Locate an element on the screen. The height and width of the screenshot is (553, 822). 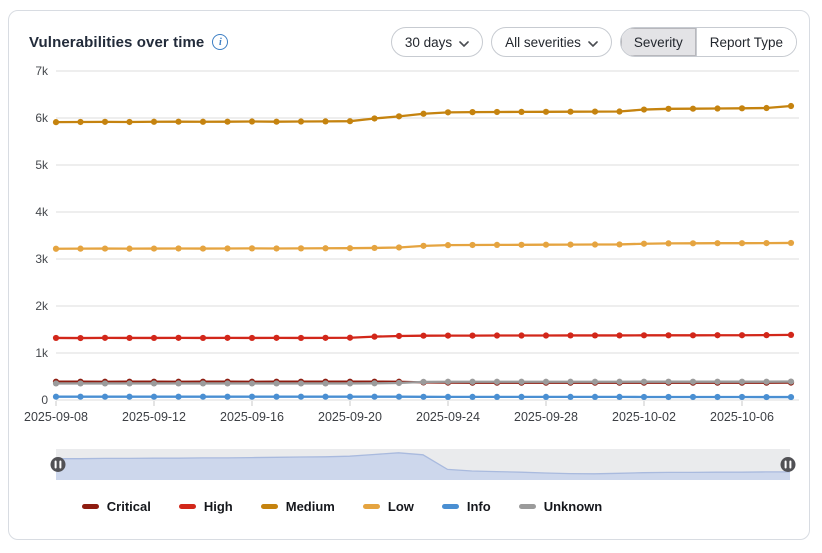
toggle-severity: Severity is located at coordinates (658, 42).